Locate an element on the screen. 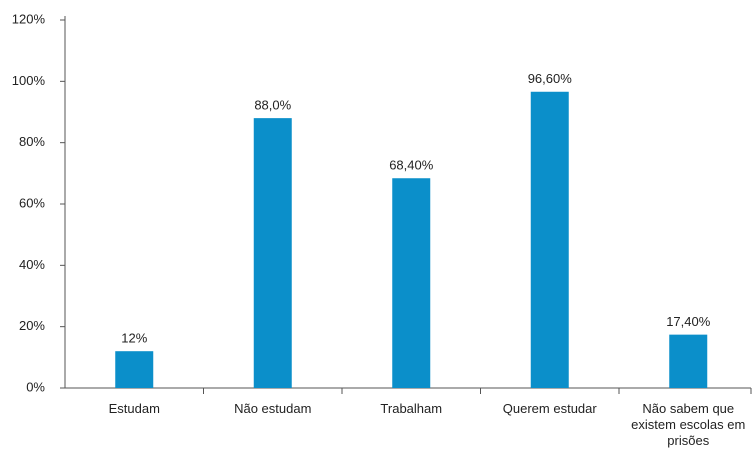 This screenshot has height=454, width=752. data-label: 68,40% is located at coordinates (411, 165).